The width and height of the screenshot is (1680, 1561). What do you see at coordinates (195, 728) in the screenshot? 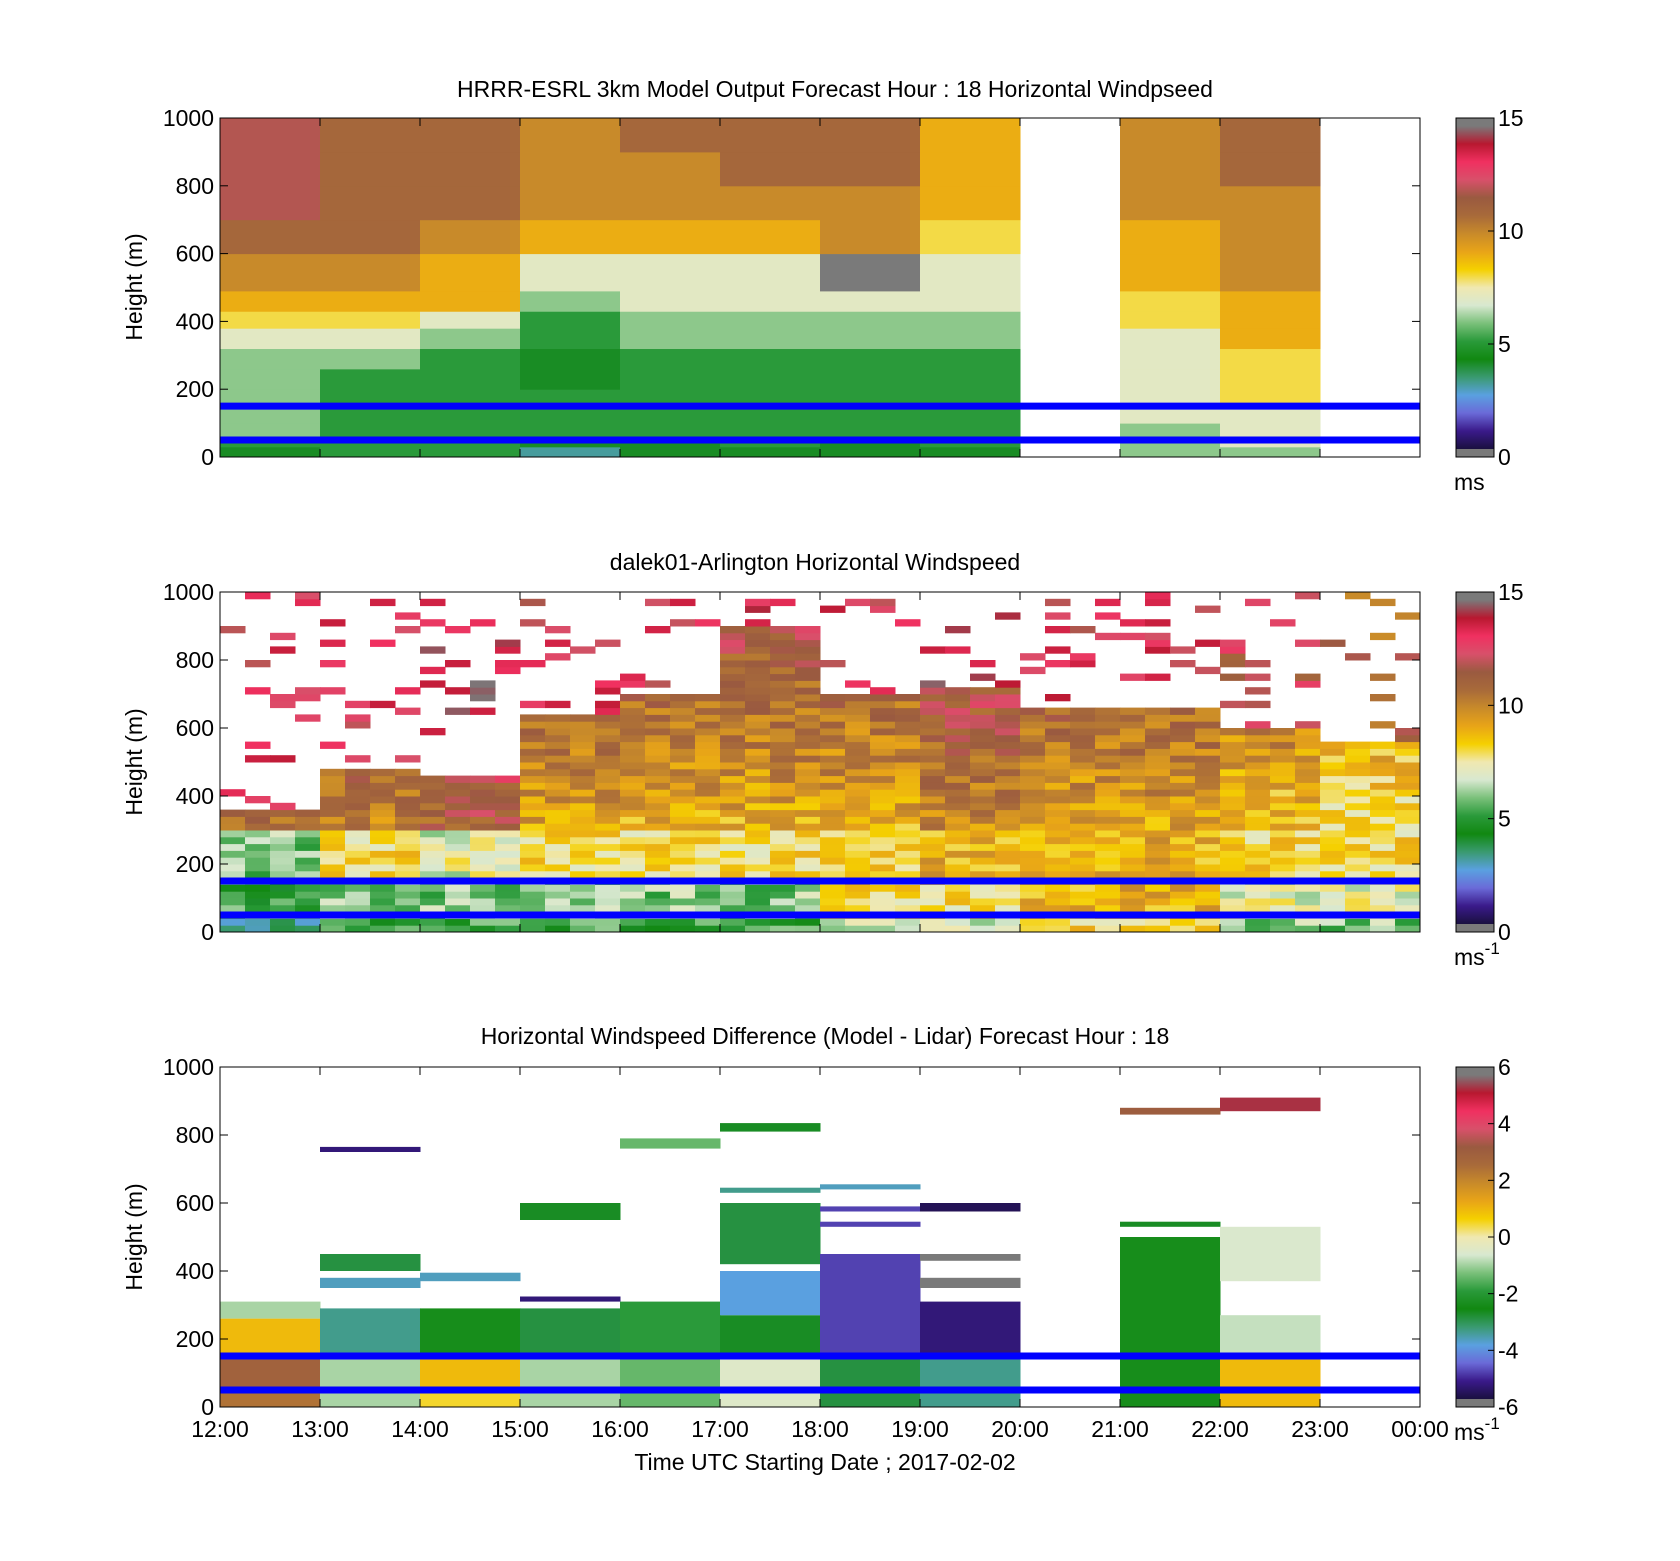
I see `y-tick-label: 600` at bounding box center [195, 728].